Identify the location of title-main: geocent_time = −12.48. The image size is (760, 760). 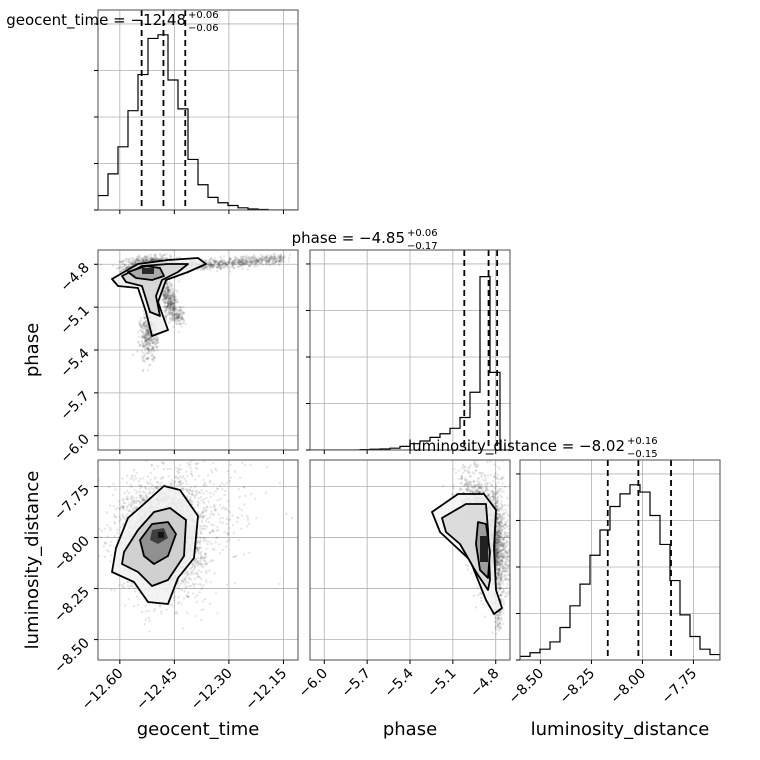
(96, 20).